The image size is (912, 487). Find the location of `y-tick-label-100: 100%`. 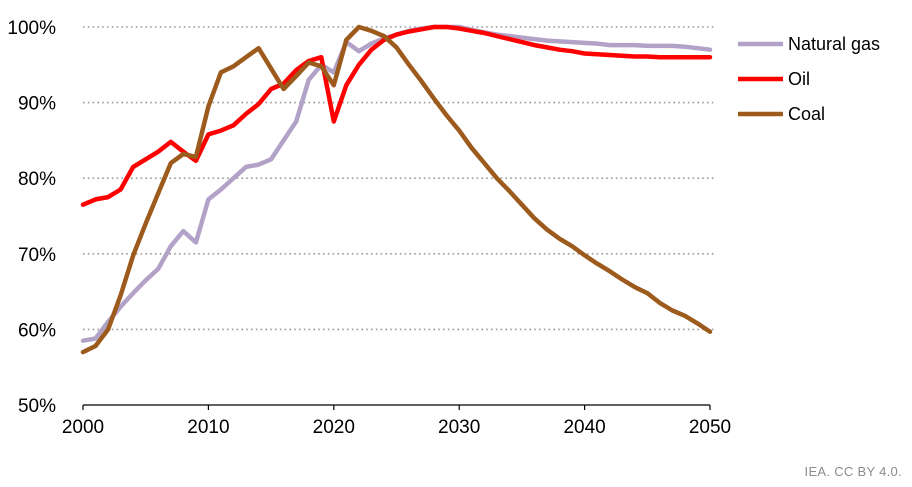

y-tick-label-100: 100% is located at coordinates (31, 28).